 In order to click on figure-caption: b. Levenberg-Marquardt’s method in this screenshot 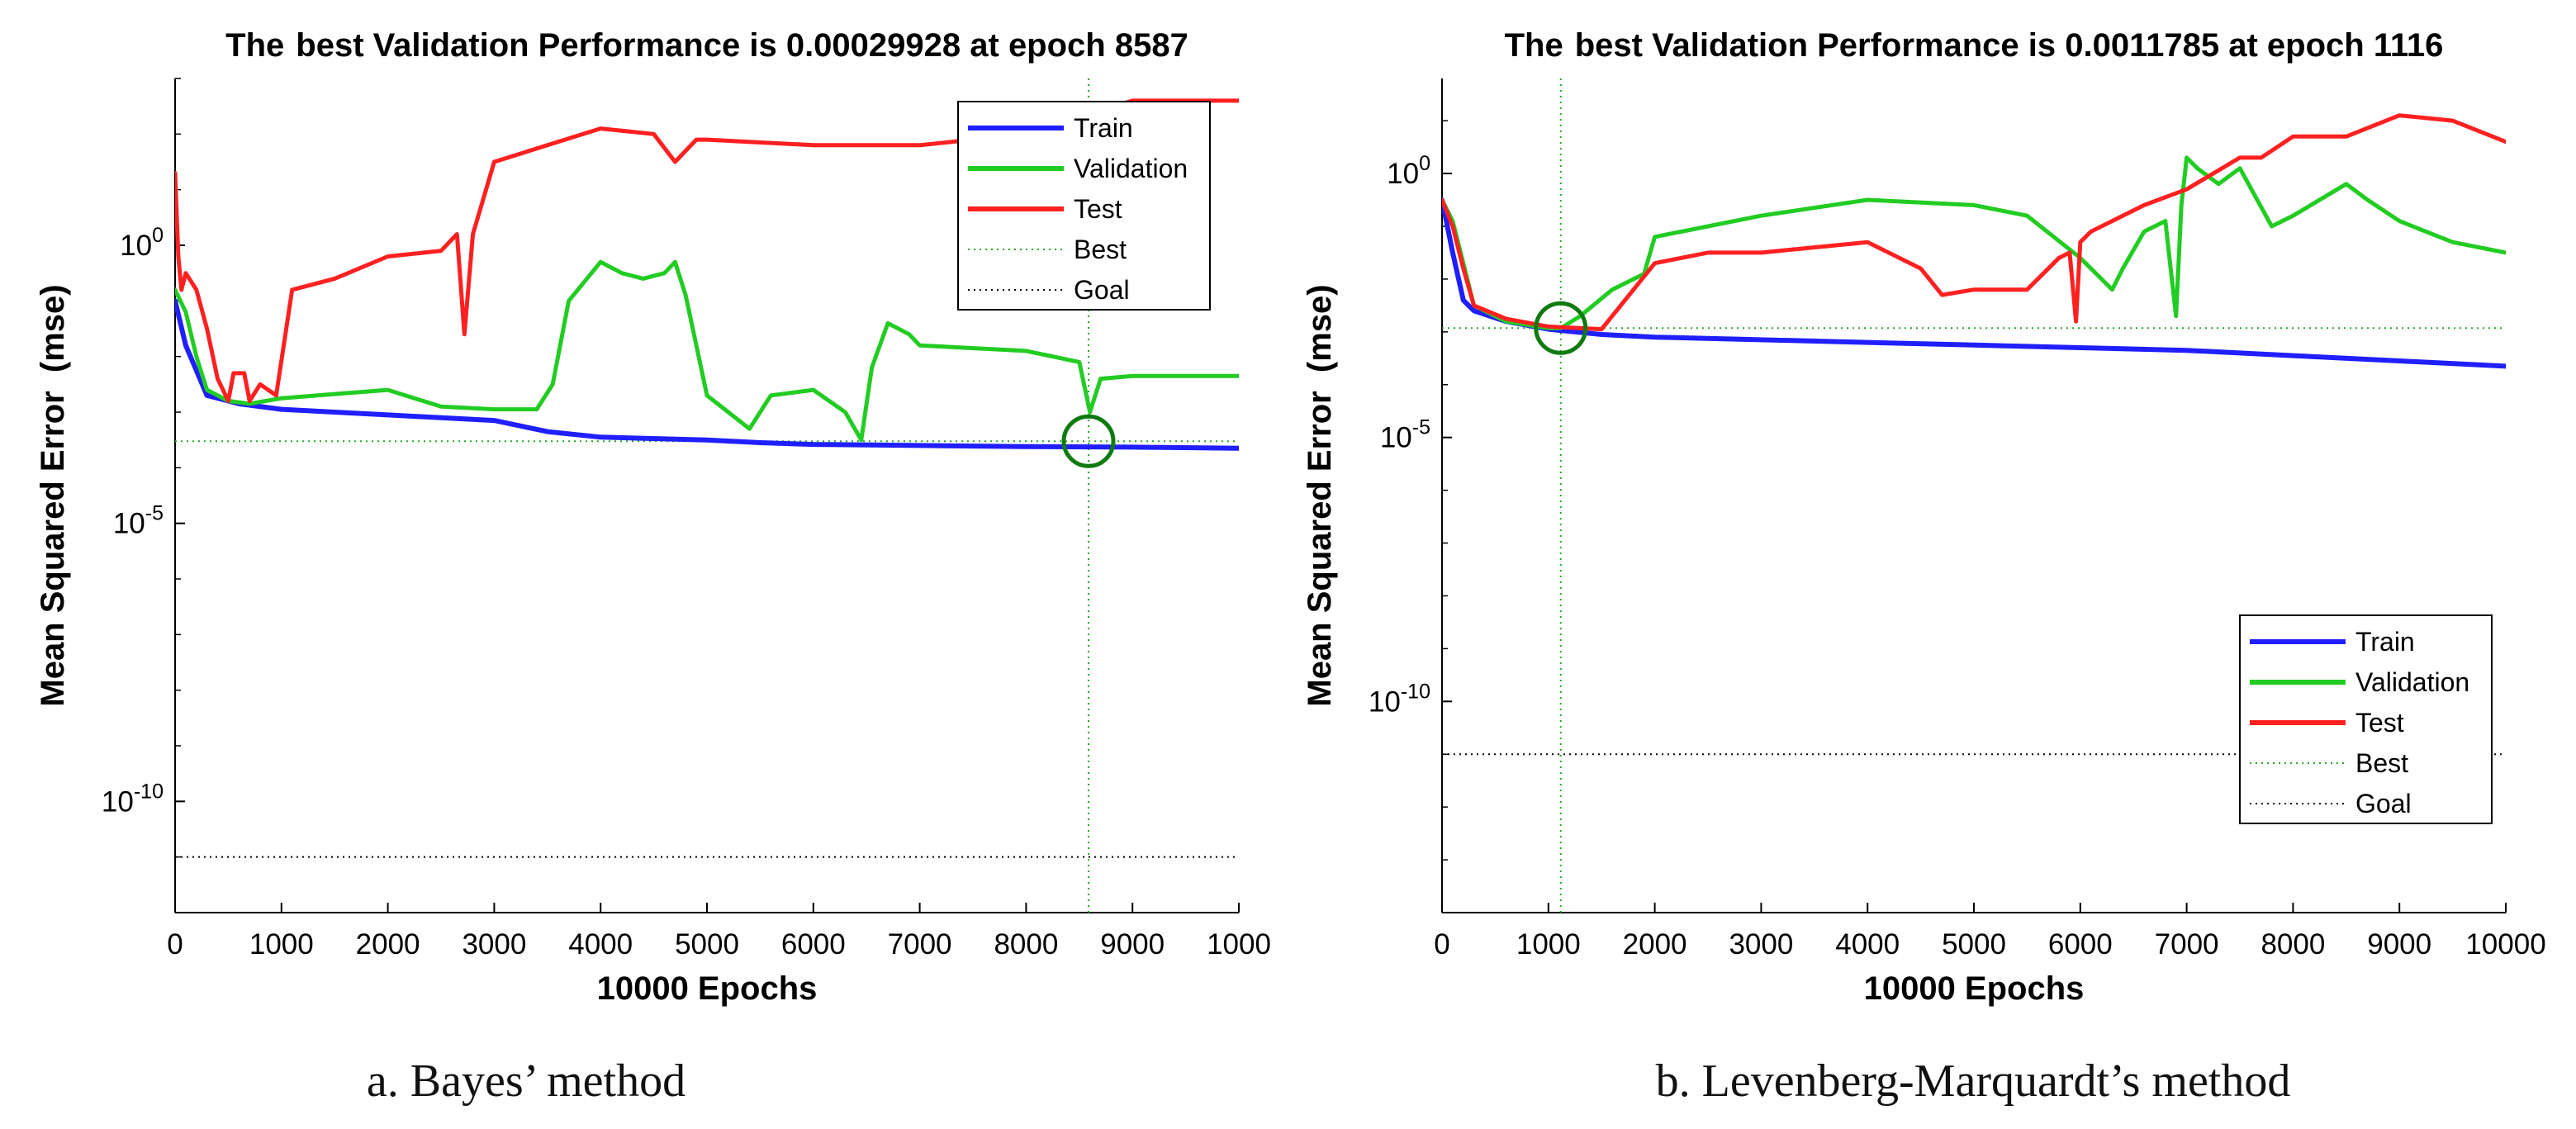, I will do `click(1974, 1081)`.